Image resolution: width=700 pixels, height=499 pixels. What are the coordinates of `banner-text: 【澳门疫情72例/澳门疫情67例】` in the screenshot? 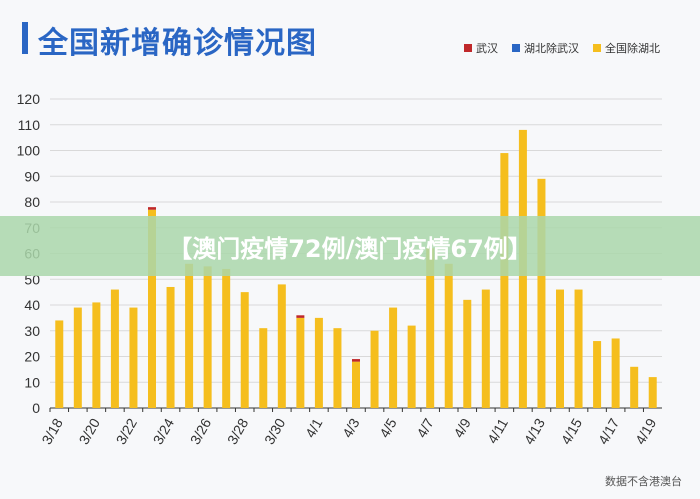 It's located at (350, 248).